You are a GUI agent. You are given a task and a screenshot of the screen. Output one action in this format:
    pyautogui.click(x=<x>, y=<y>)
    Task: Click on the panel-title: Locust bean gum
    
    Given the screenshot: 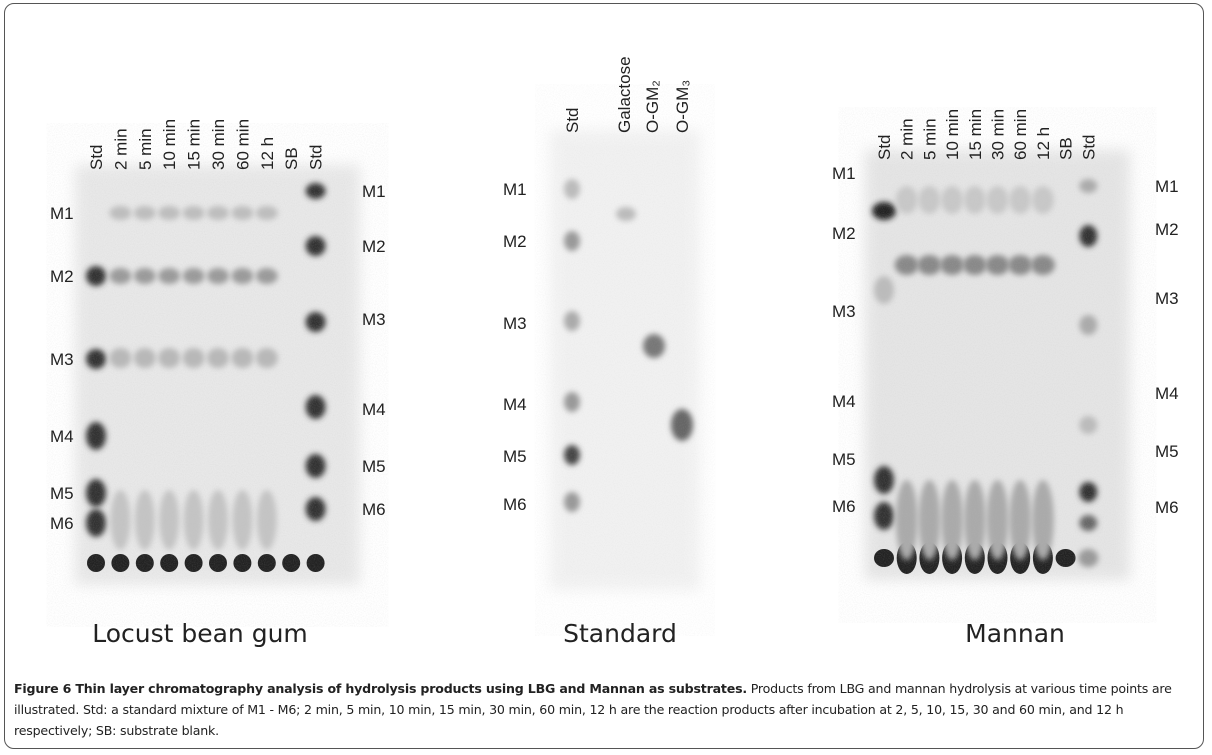 What is the action you would take?
    pyautogui.click(x=200, y=633)
    